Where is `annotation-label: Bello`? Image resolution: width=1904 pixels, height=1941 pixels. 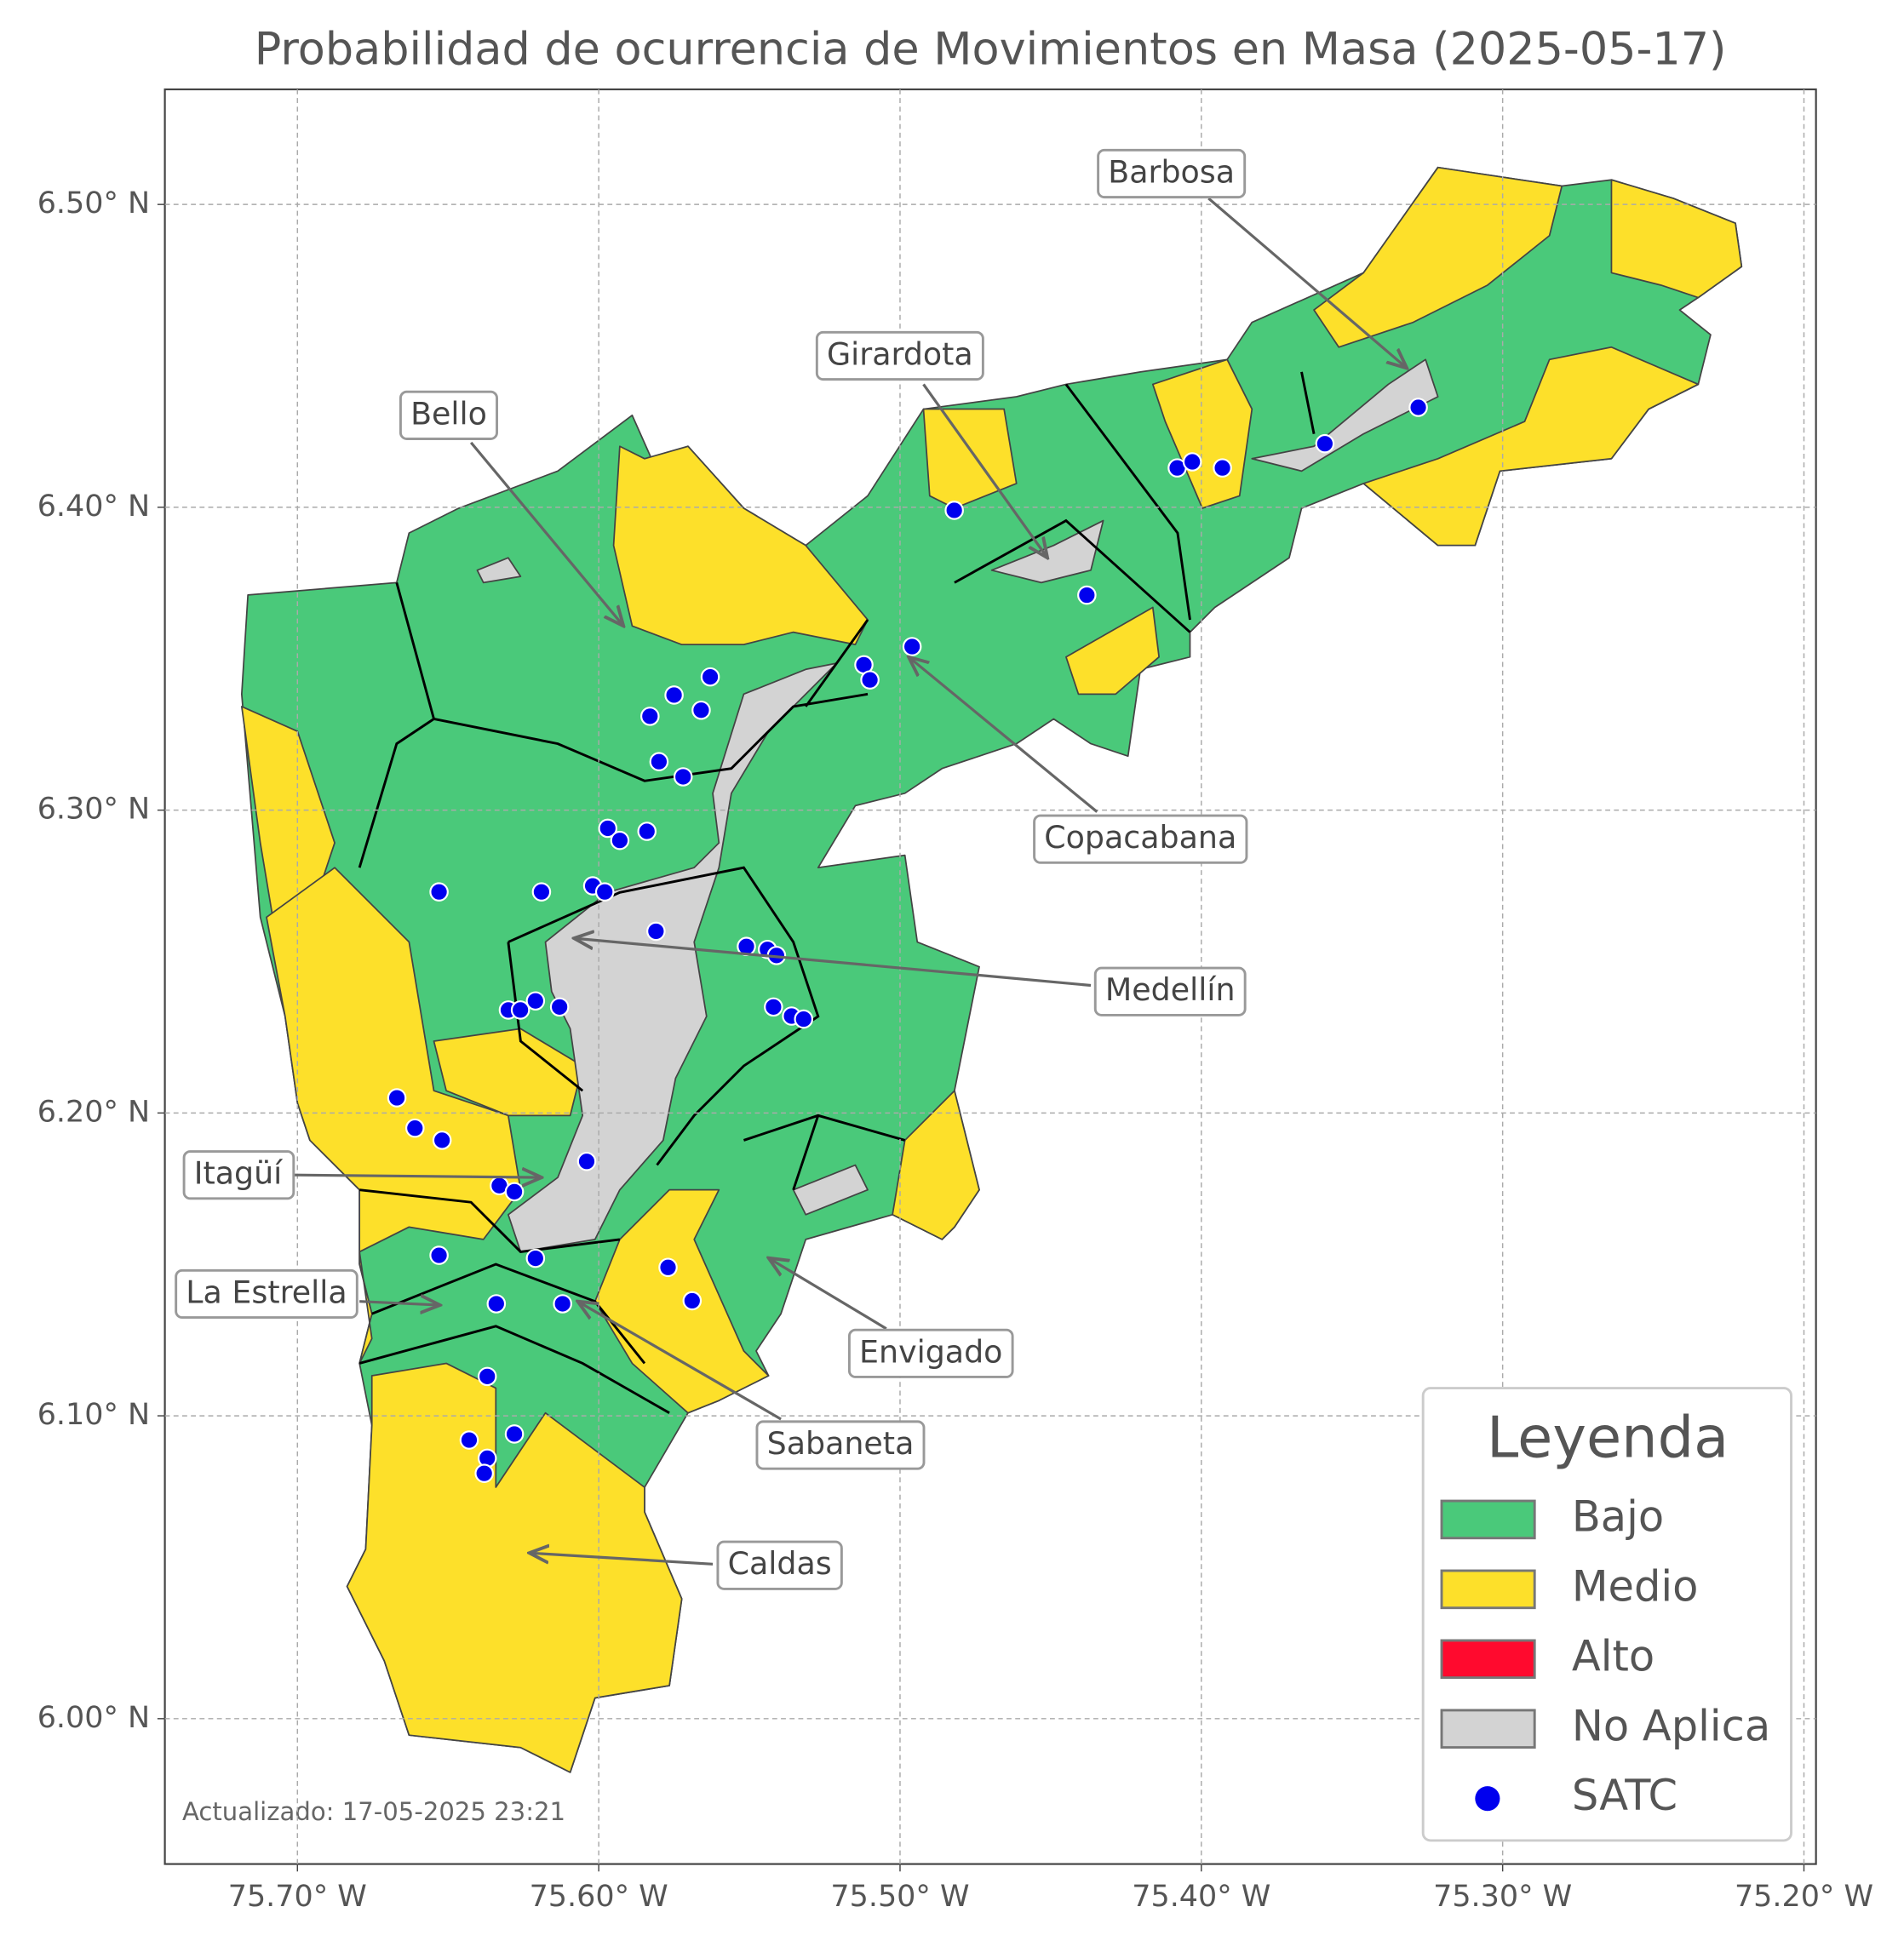 annotation-label: Bello is located at coordinates (448, 413).